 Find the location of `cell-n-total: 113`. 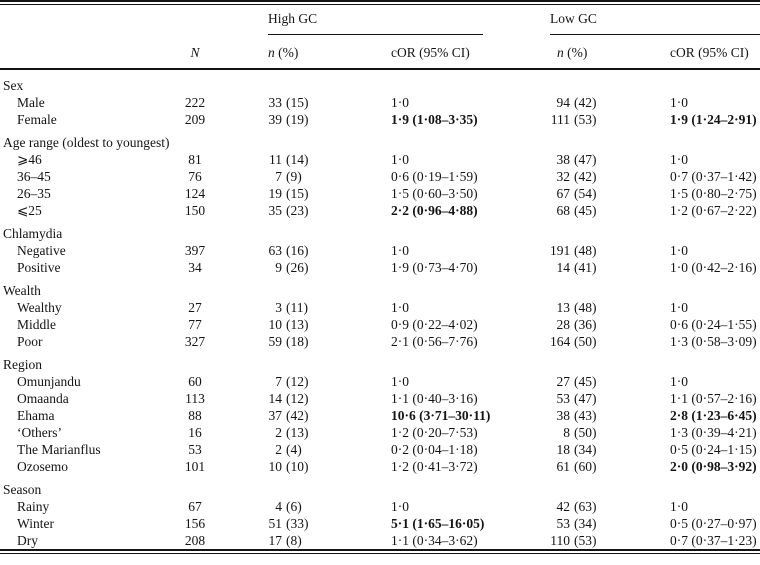

cell-n-total: 113 is located at coordinates (195, 398).